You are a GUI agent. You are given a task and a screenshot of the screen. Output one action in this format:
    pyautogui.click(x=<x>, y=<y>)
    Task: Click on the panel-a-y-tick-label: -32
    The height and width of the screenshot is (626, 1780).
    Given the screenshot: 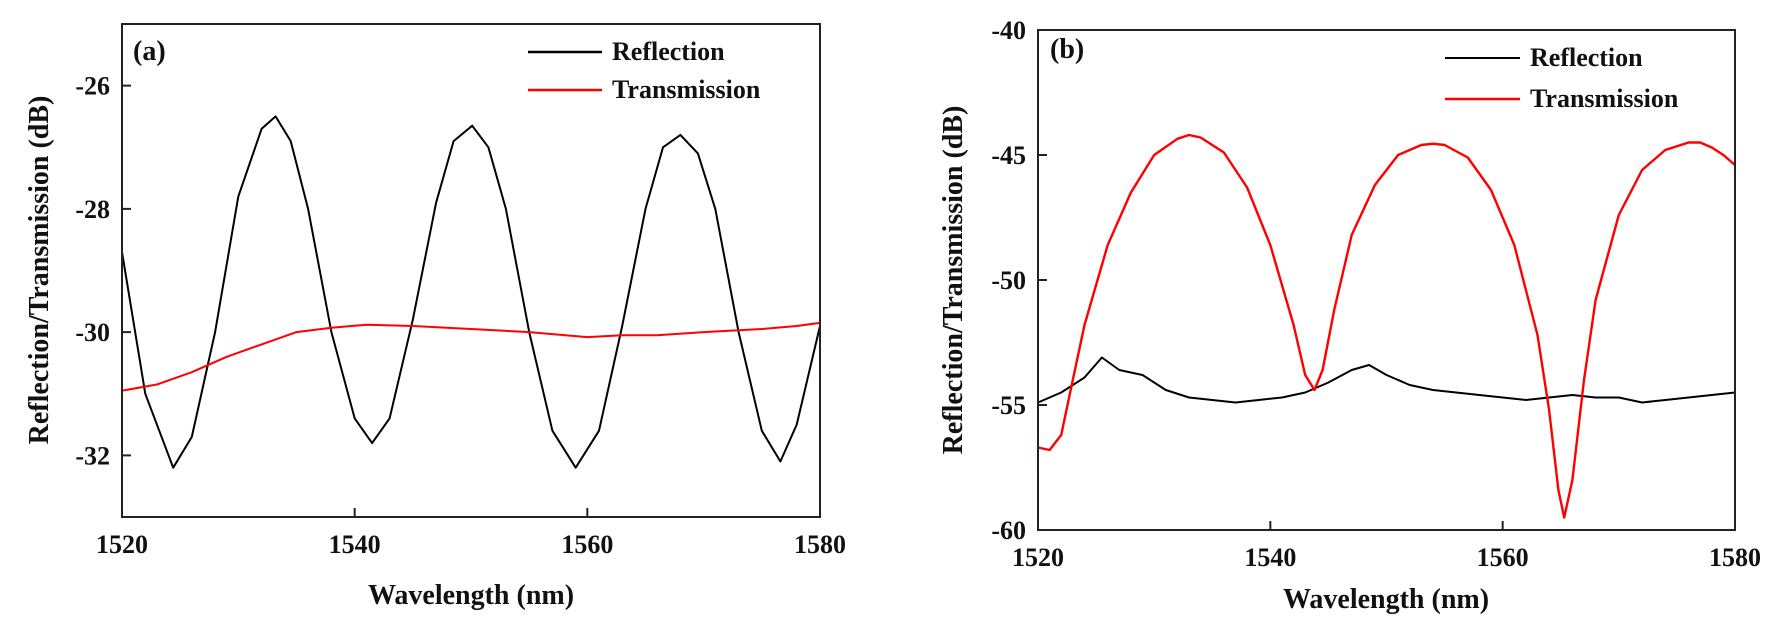 What is the action you would take?
    pyautogui.click(x=92, y=455)
    